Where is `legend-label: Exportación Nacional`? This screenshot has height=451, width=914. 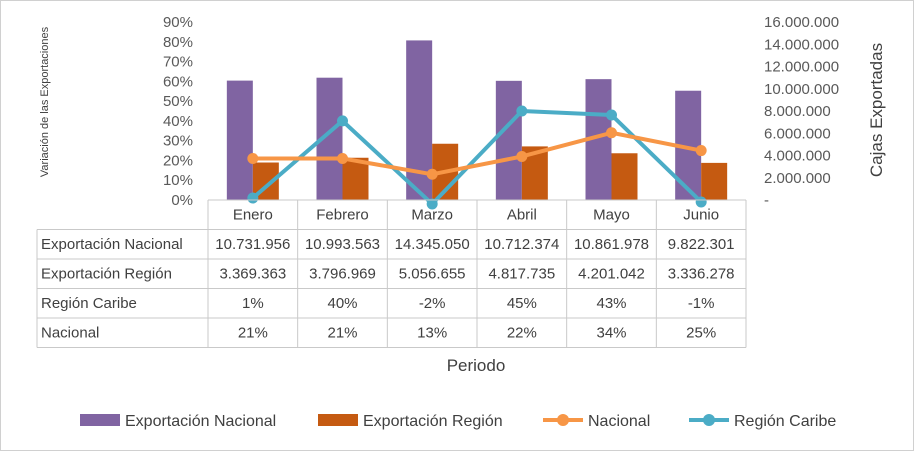
legend-label: Exportación Nacional is located at coordinates (200, 421).